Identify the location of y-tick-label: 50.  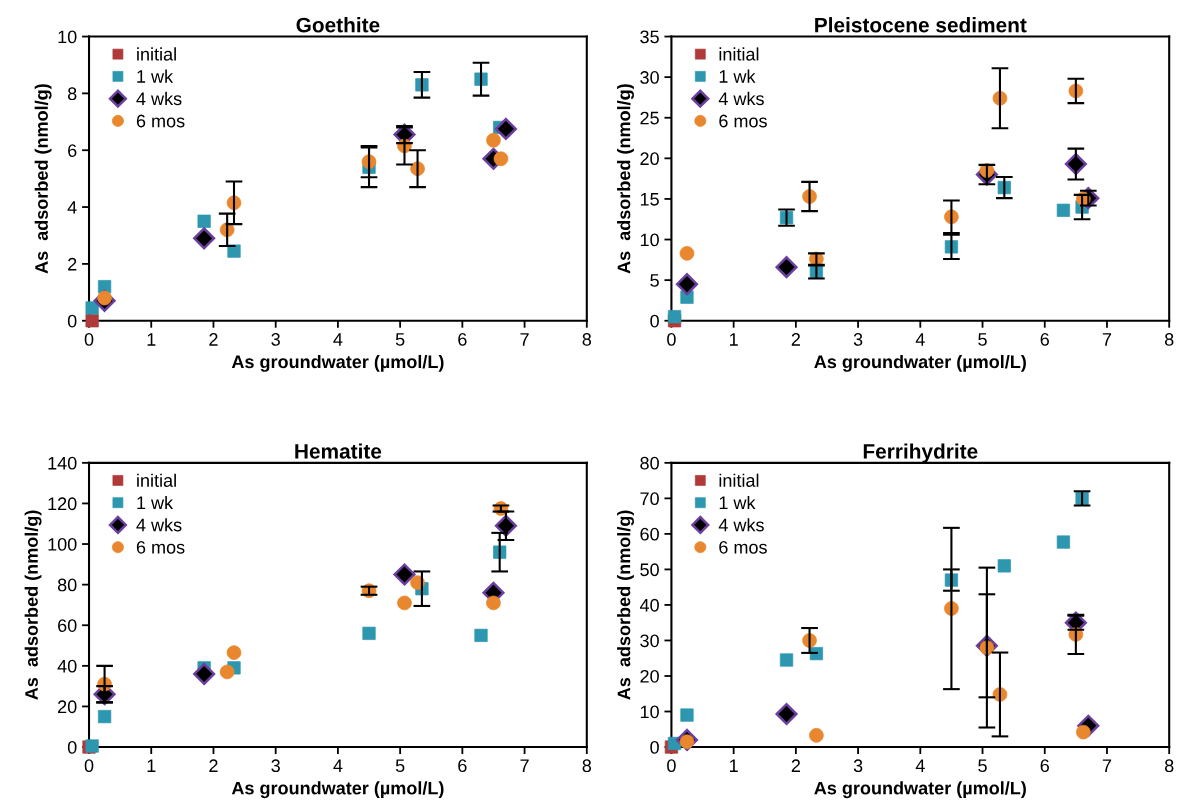
(649, 570).